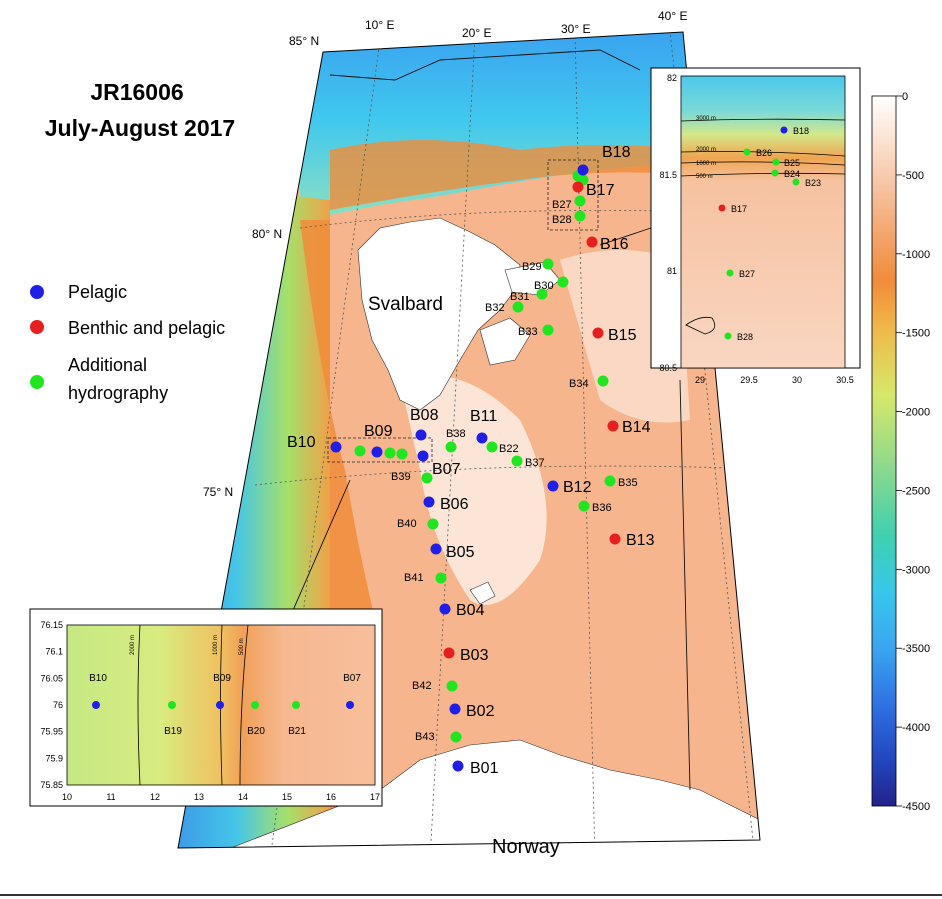 This screenshot has width=942, height=899. Describe the element at coordinates (218, 492) in the screenshot. I see `lat-label-75: 75° N` at that location.